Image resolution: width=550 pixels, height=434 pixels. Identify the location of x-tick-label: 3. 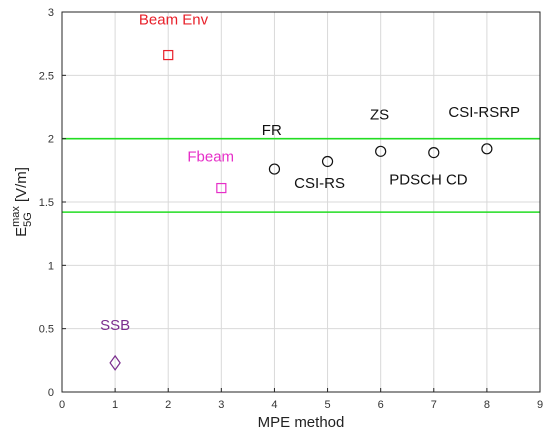
(221, 405).